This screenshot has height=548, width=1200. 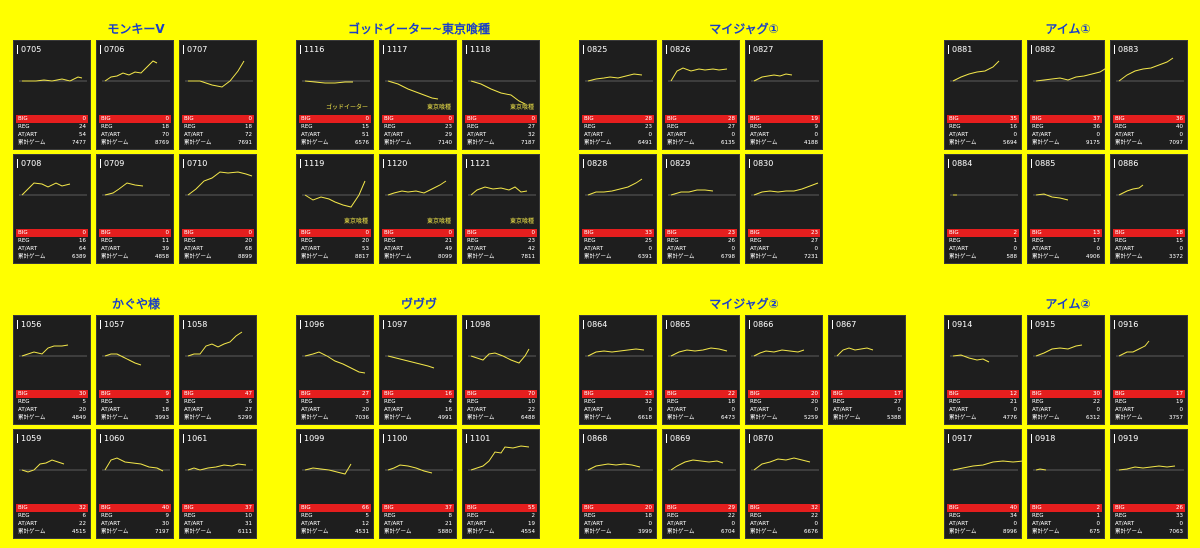 What do you see at coordinates (648, 241) in the screenshot?
I see `stat-value: 25` at bounding box center [648, 241].